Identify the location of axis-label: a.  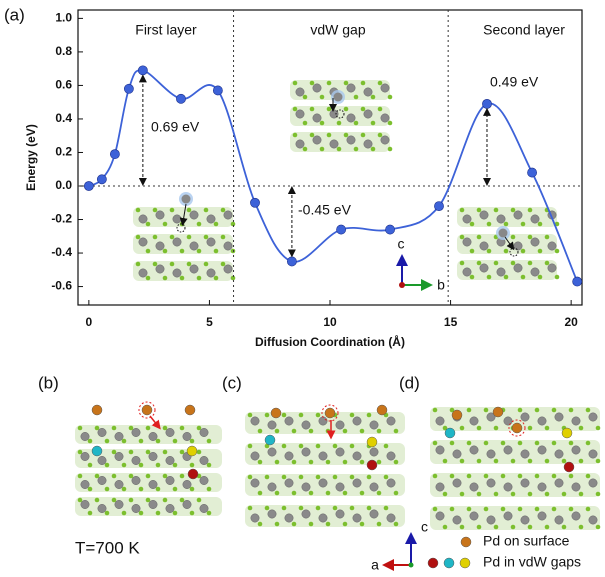
(375, 565).